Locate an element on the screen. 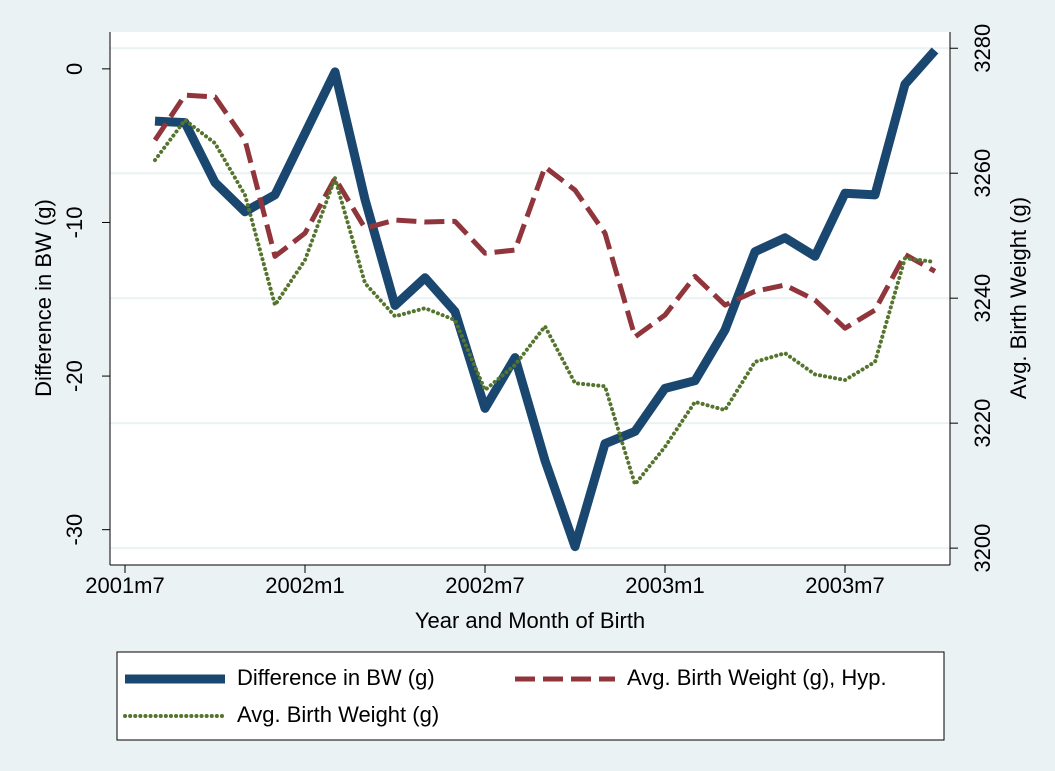  y2-tick-label: 3280 is located at coordinates (982, 48).